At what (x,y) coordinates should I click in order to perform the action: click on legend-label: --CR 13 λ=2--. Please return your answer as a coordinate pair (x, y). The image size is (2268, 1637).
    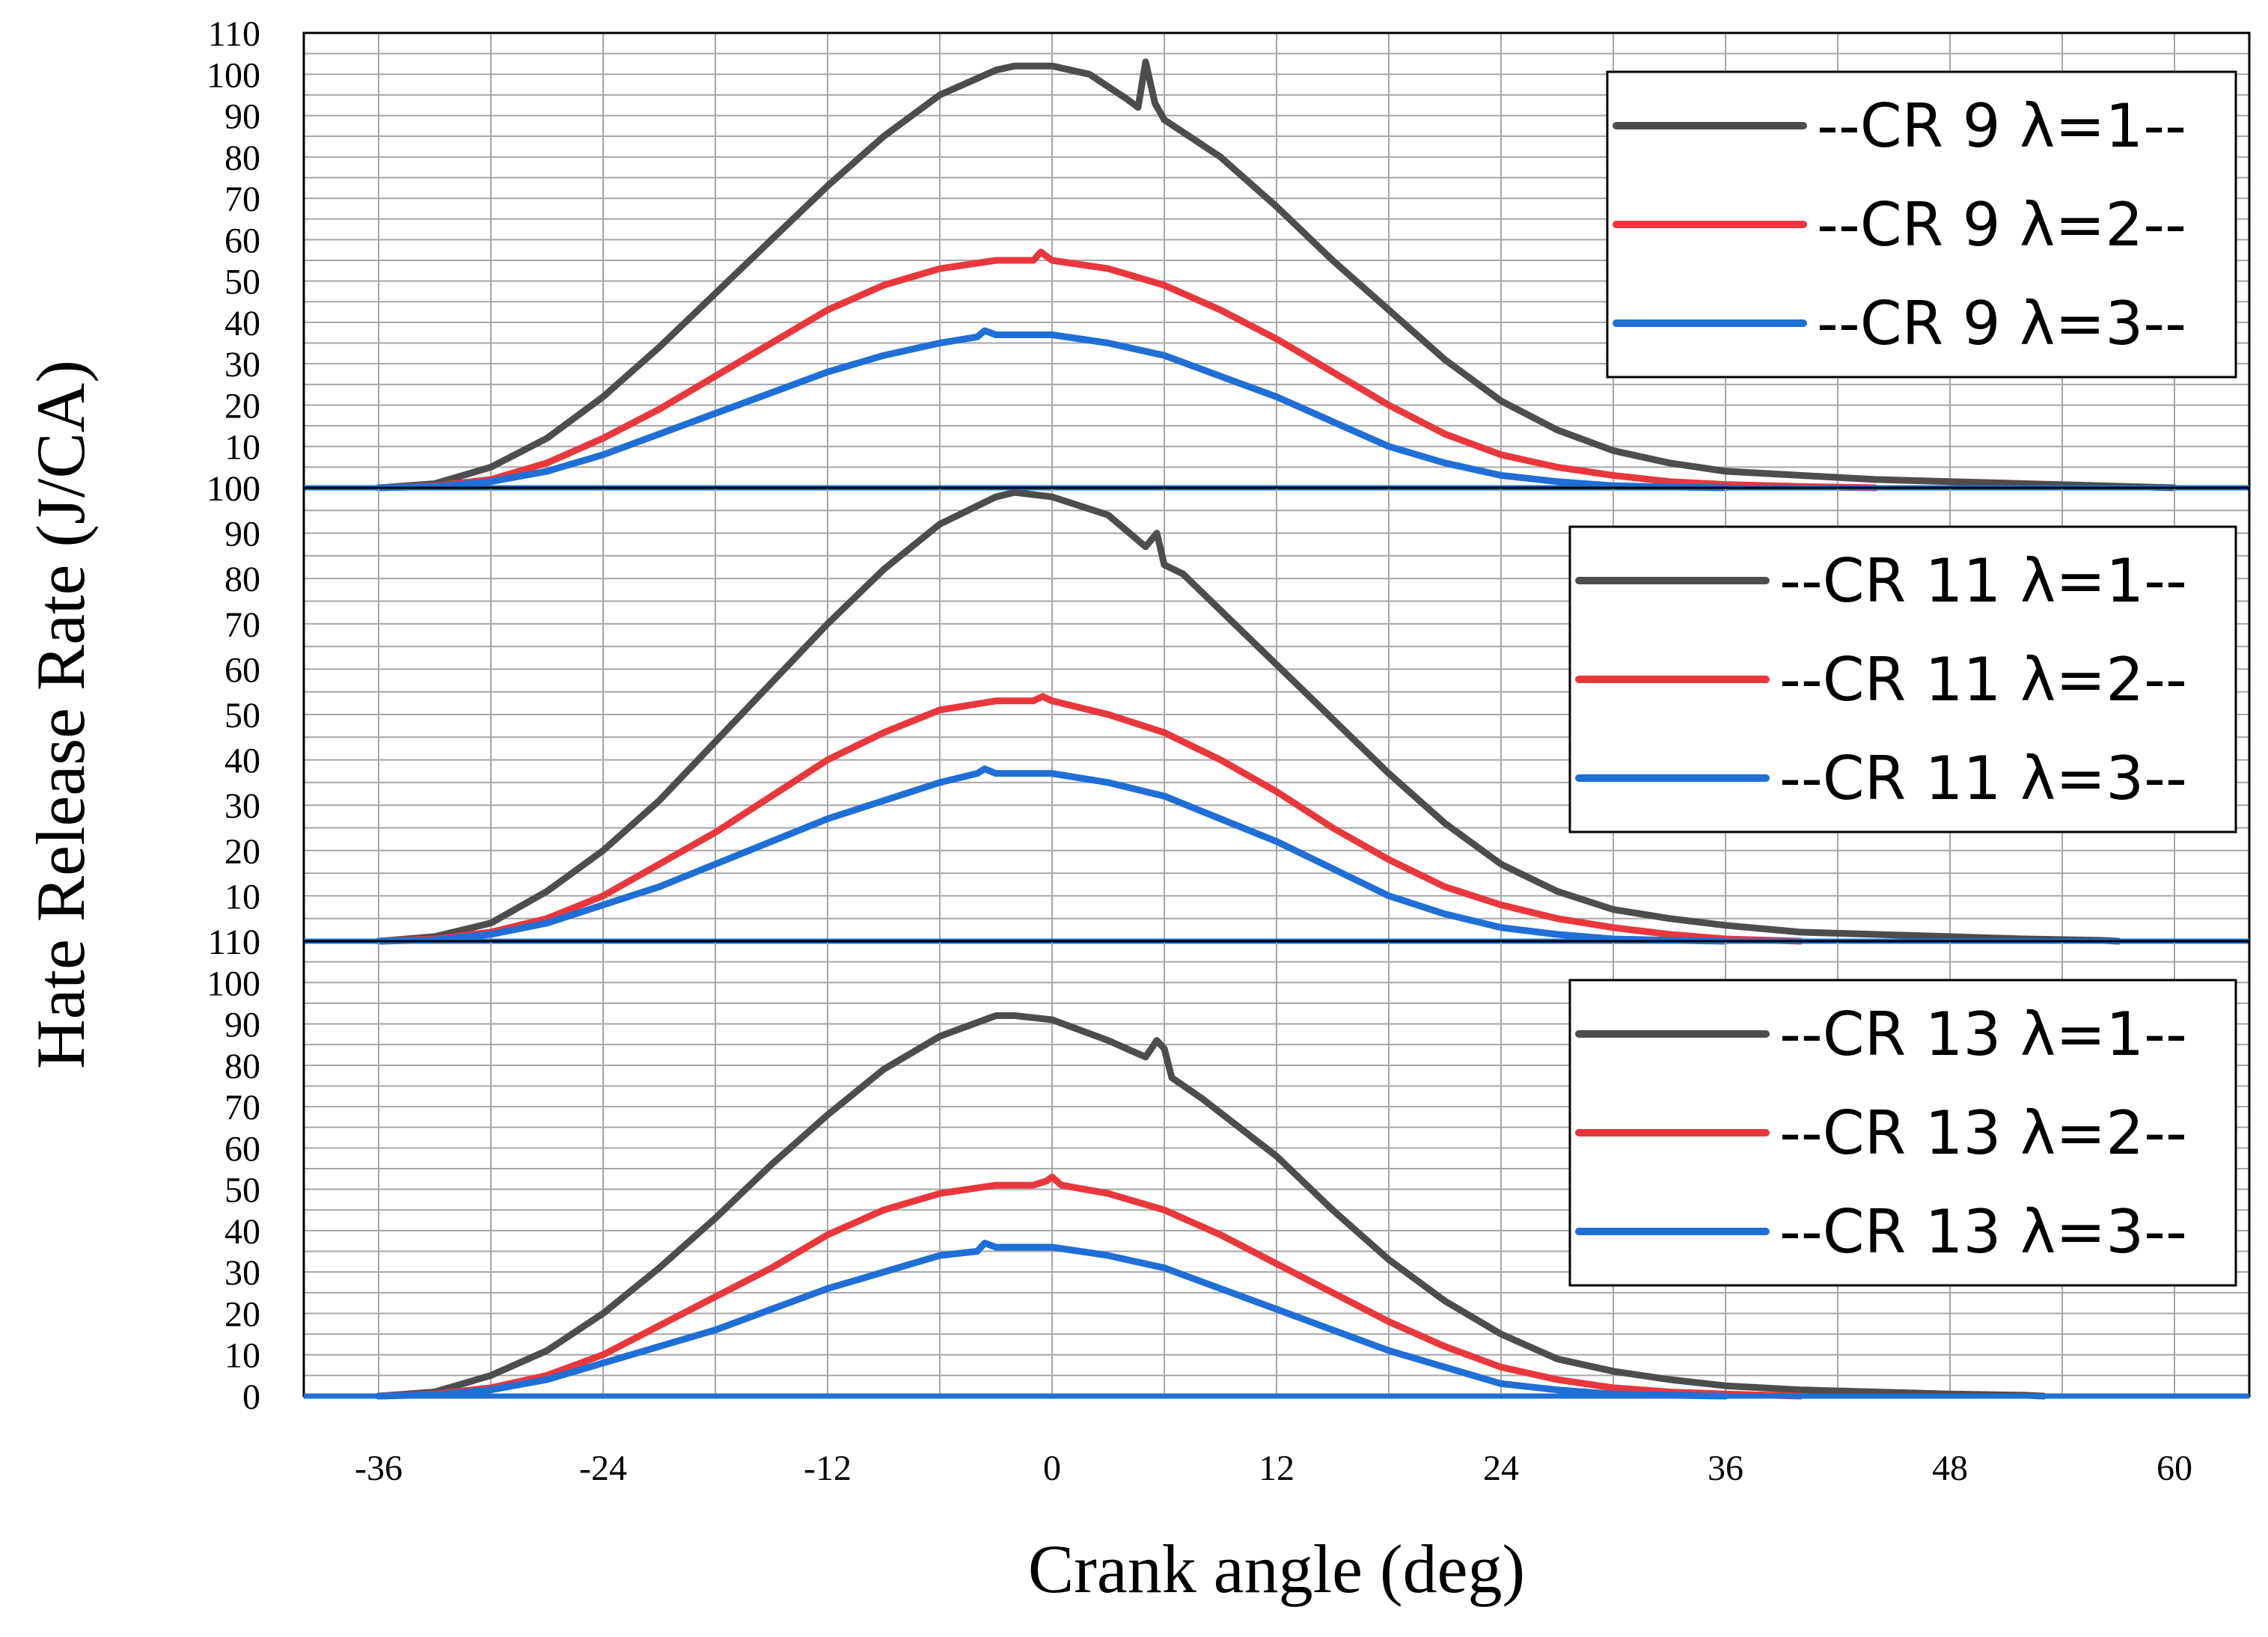
    Looking at the image, I should click on (1983, 1133).